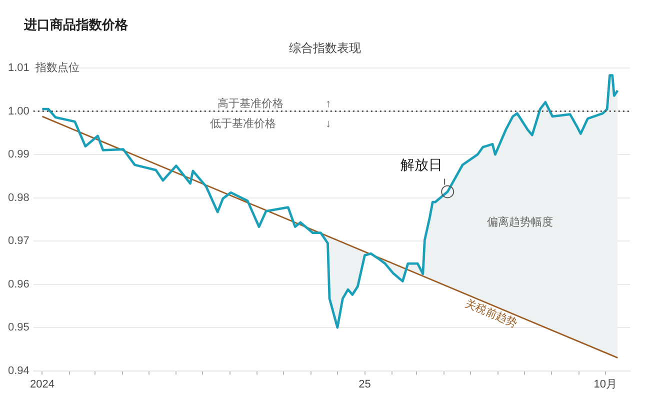 The height and width of the screenshot is (394, 650). Describe the element at coordinates (19, 328) in the screenshot. I see `y-tick-label: 0.95` at that location.